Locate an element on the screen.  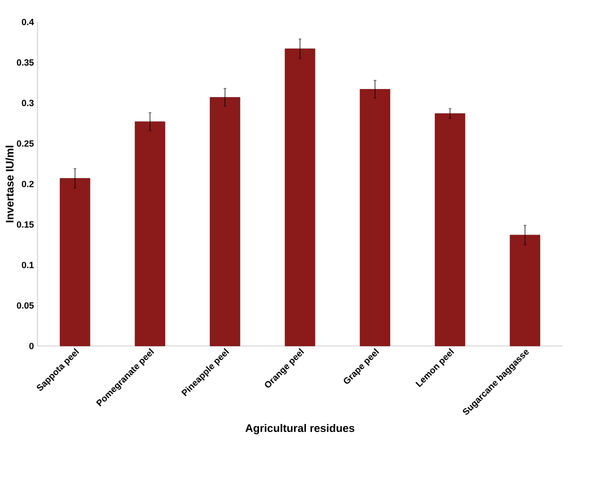
y-tick-label: 0.05 is located at coordinates (25, 305).